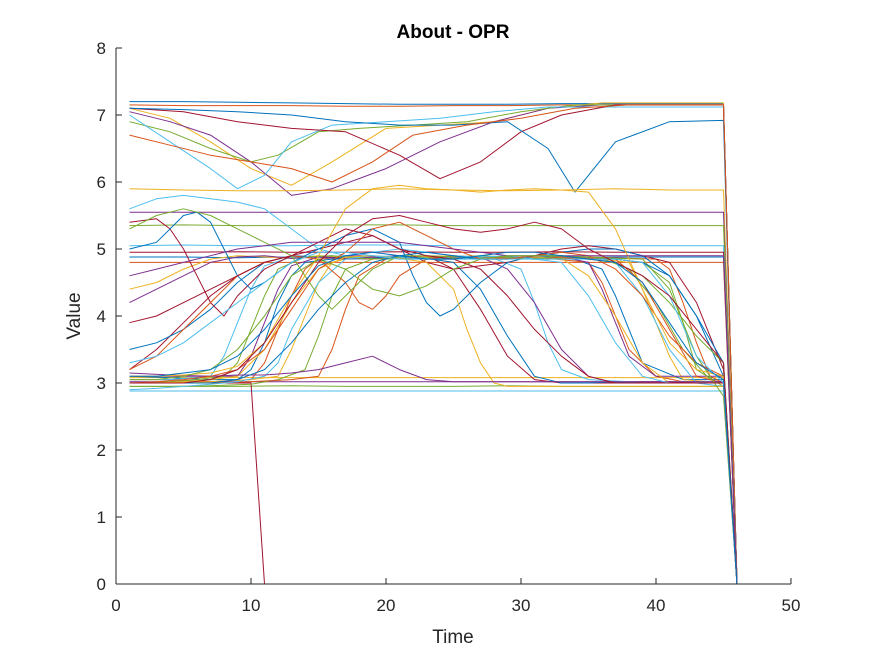 This screenshot has height=656, width=875. I want to click on x-tick-label: 20, so click(386, 605).